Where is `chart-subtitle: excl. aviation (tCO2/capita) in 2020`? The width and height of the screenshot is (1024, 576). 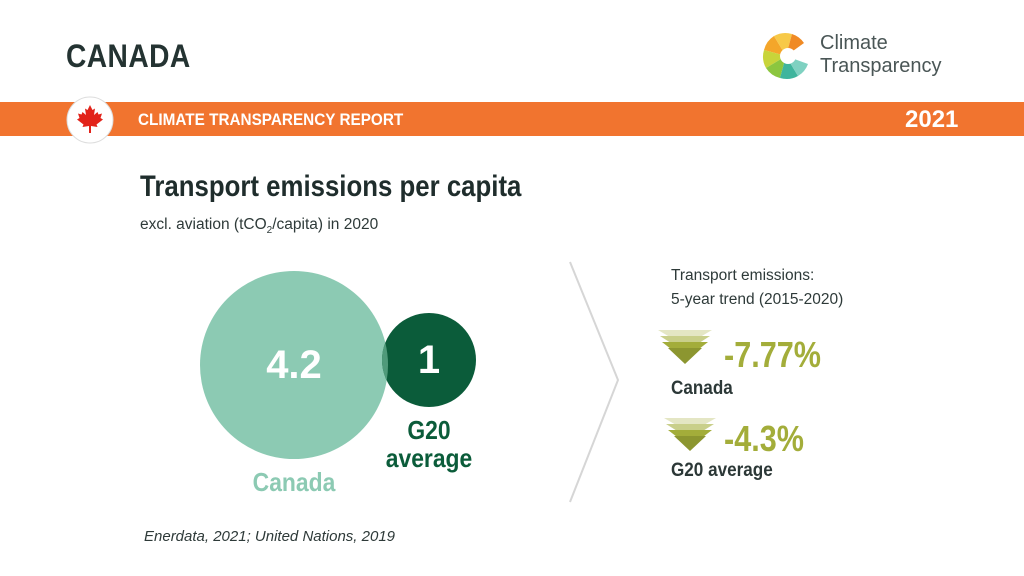 chart-subtitle: excl. aviation (tCO2/capita) in 2020 is located at coordinates (259, 226).